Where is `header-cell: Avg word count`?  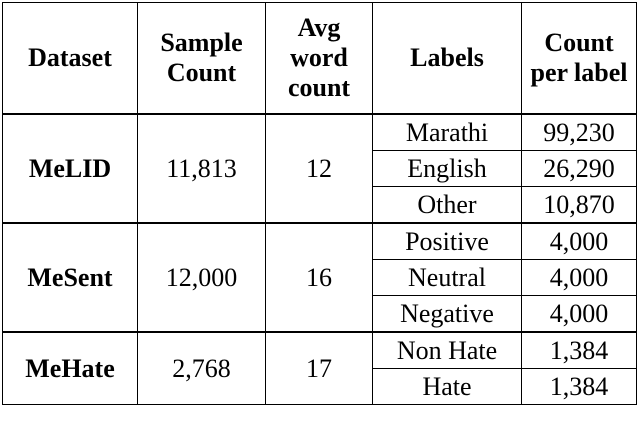 header-cell: Avg word count is located at coordinates (319, 58).